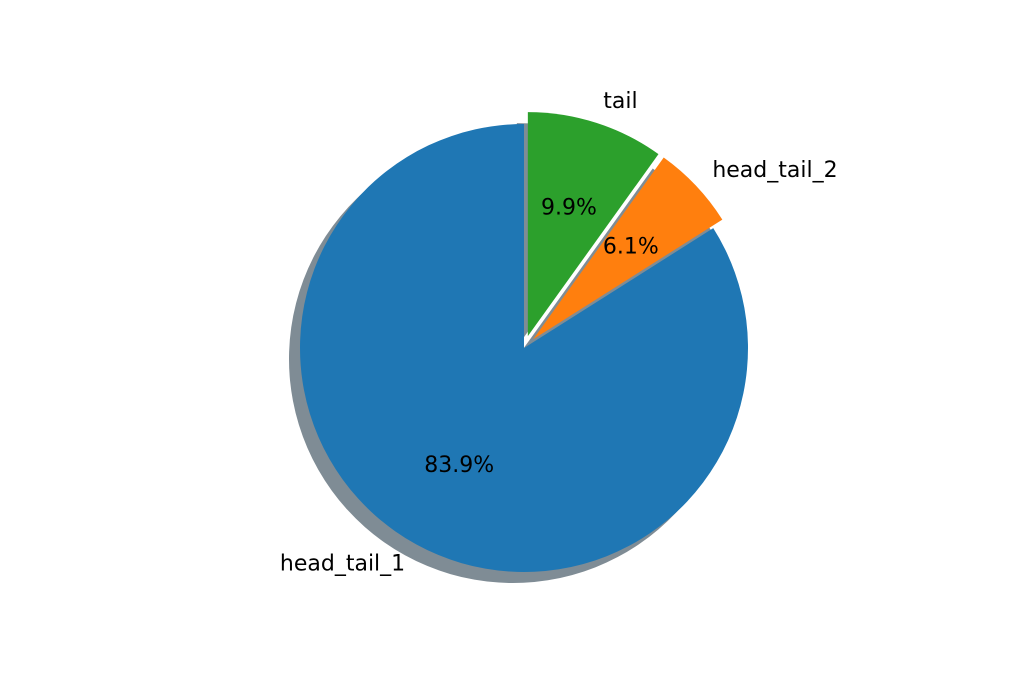  What do you see at coordinates (774, 170) in the screenshot?
I see `slice-label-head-tail-2: head_tail_2` at bounding box center [774, 170].